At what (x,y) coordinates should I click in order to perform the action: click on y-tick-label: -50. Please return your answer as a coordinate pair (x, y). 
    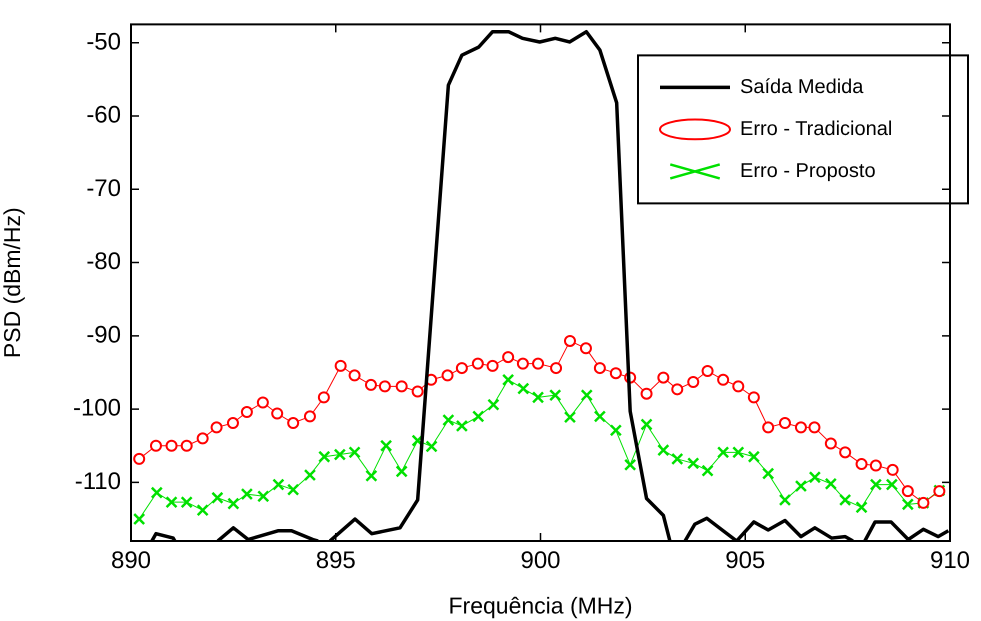
    Looking at the image, I should click on (103, 42).